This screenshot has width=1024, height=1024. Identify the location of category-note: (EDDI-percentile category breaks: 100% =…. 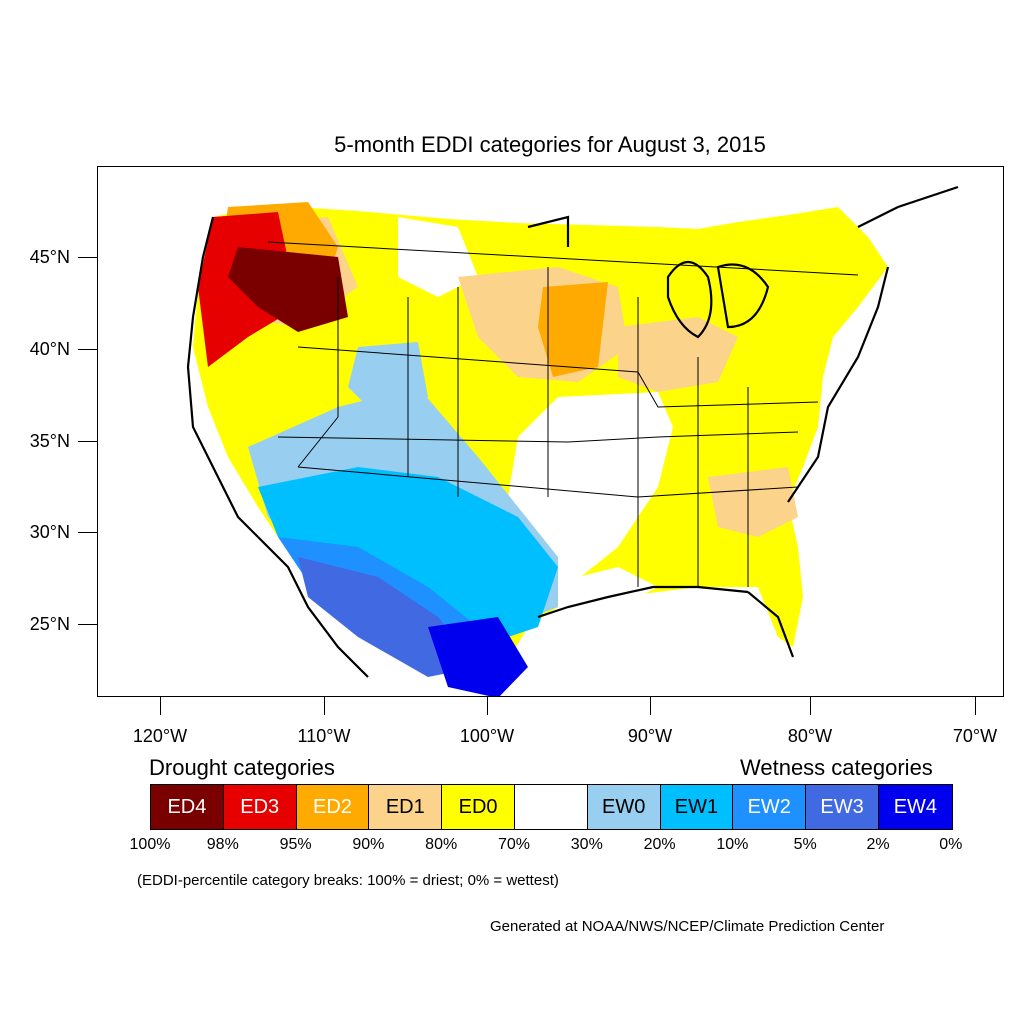
(348, 880).